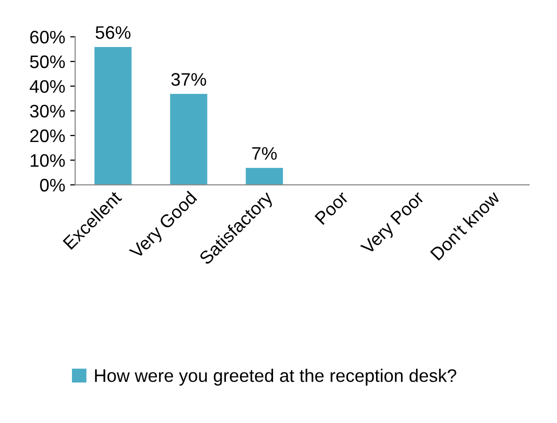 The image size is (557, 423). Describe the element at coordinates (52, 185) in the screenshot. I see `y-tick-label: 0%` at that location.